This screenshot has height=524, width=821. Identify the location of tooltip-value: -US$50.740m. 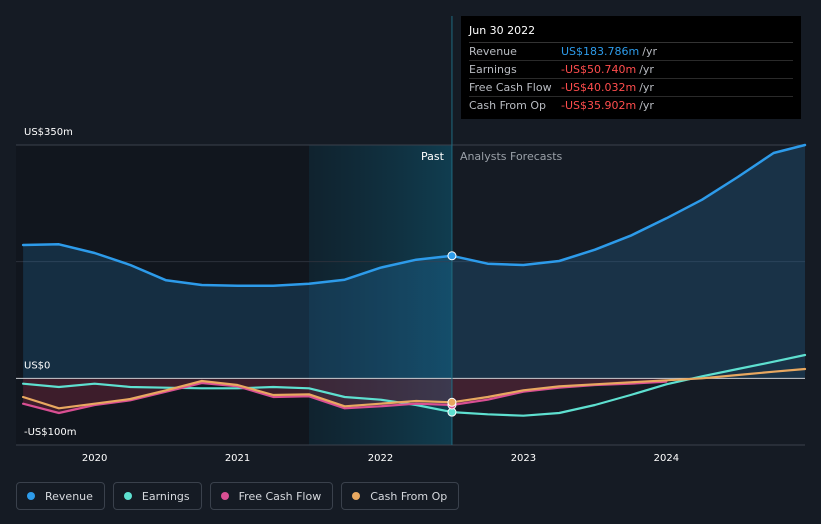
(599, 69).